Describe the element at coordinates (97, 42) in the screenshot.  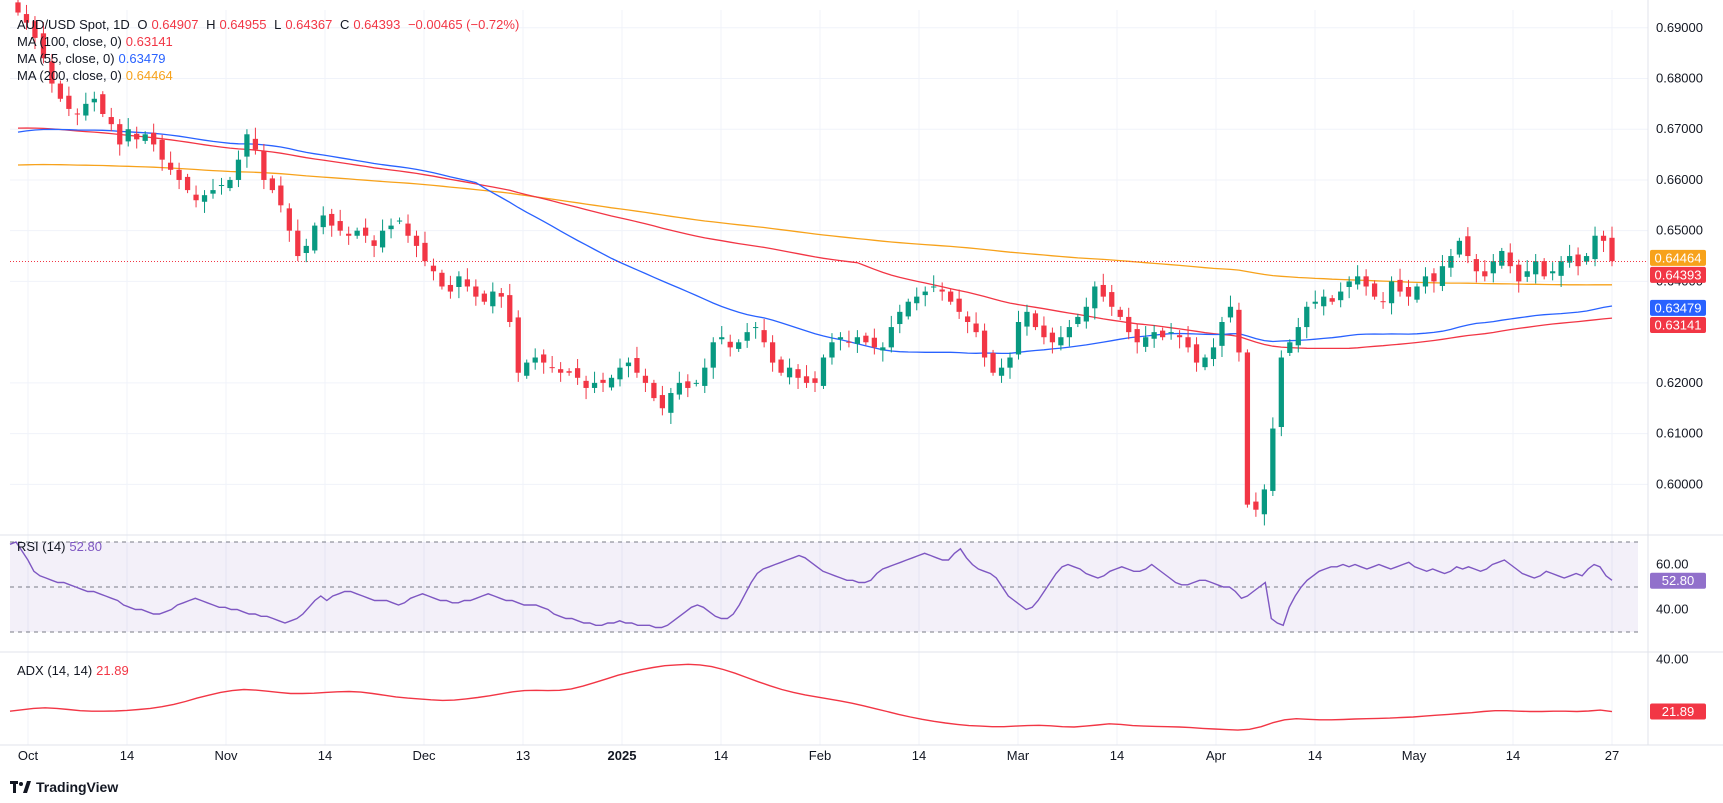
I see `ma100-legend: MA (100, close, 0) 0.63141` at that location.